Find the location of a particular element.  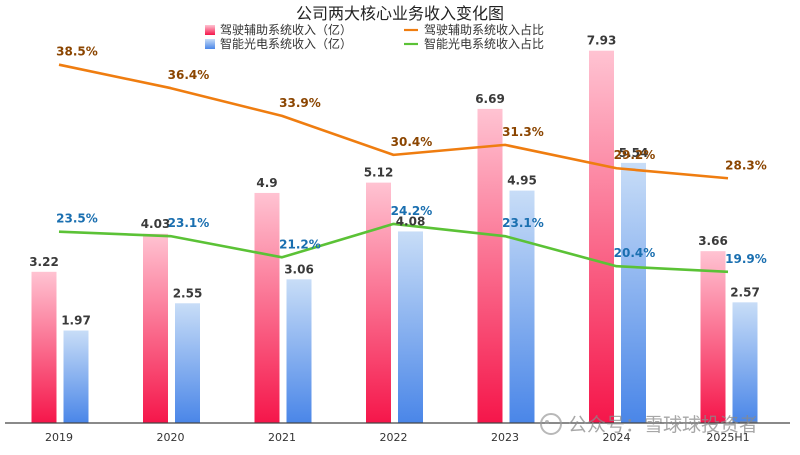

bar-label-series2-2022: 4.08 is located at coordinates (411, 221).